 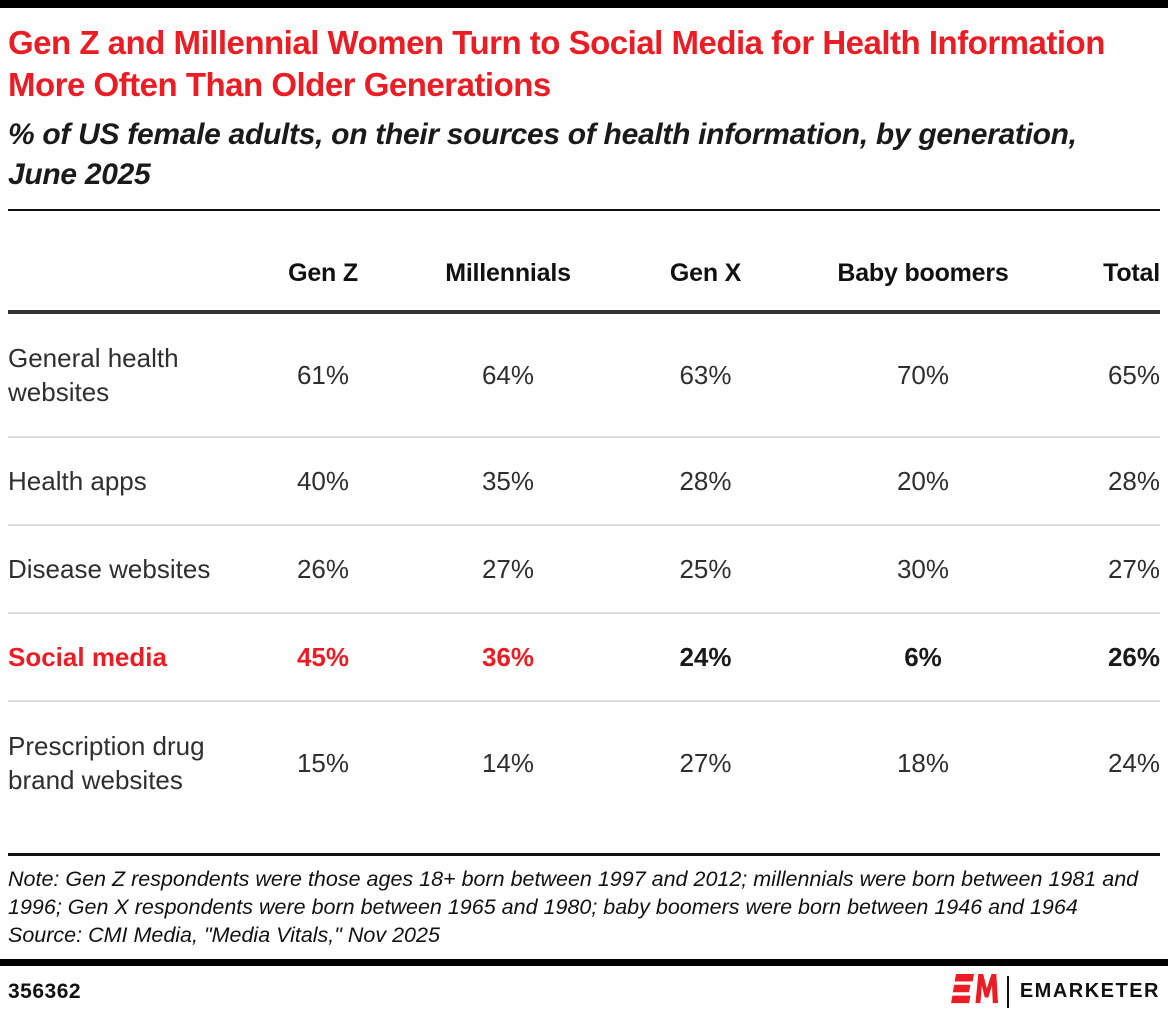 What do you see at coordinates (508, 656) in the screenshot?
I see `cell-value-emphasis: 36%` at bounding box center [508, 656].